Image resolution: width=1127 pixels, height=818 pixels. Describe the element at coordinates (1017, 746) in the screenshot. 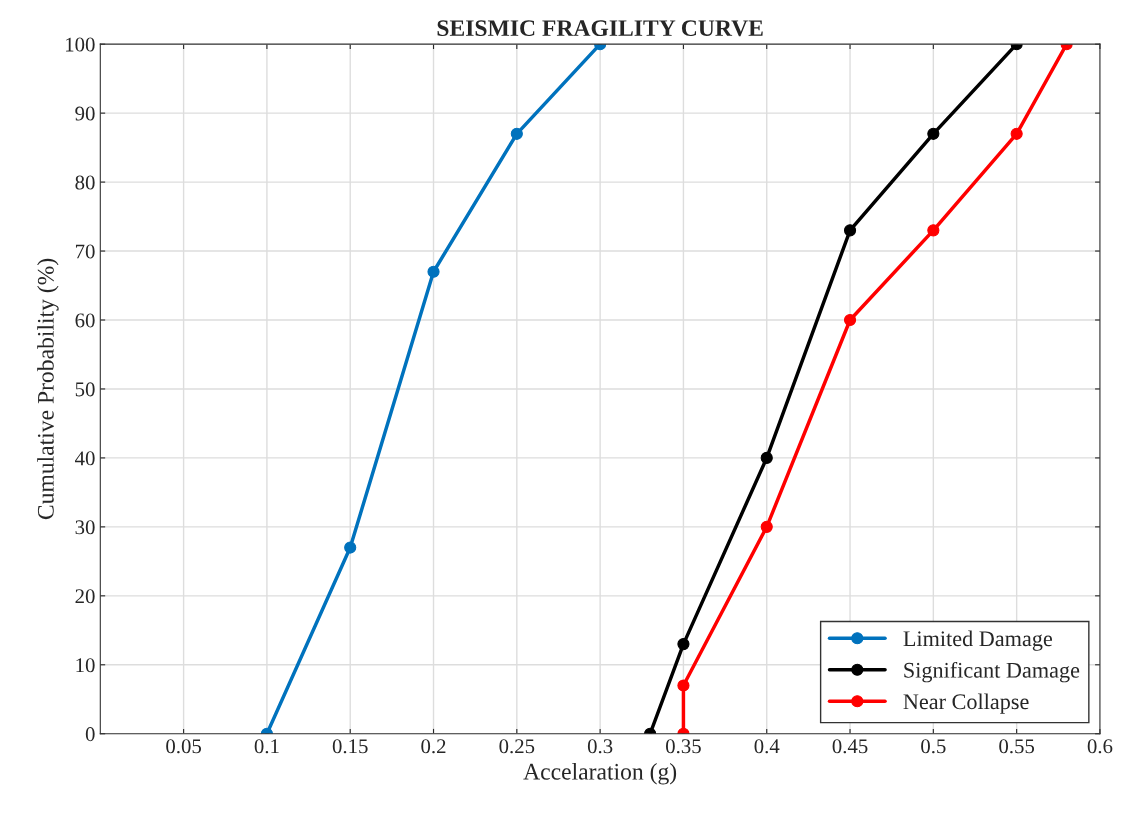

I see `x-tick-label: 0.55` at that location.